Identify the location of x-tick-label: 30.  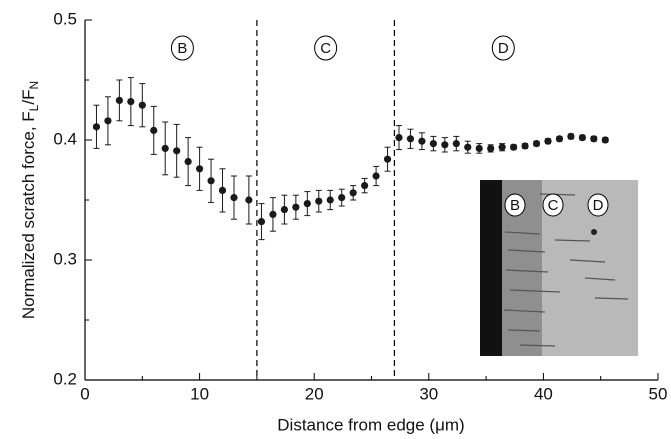
(428, 393).